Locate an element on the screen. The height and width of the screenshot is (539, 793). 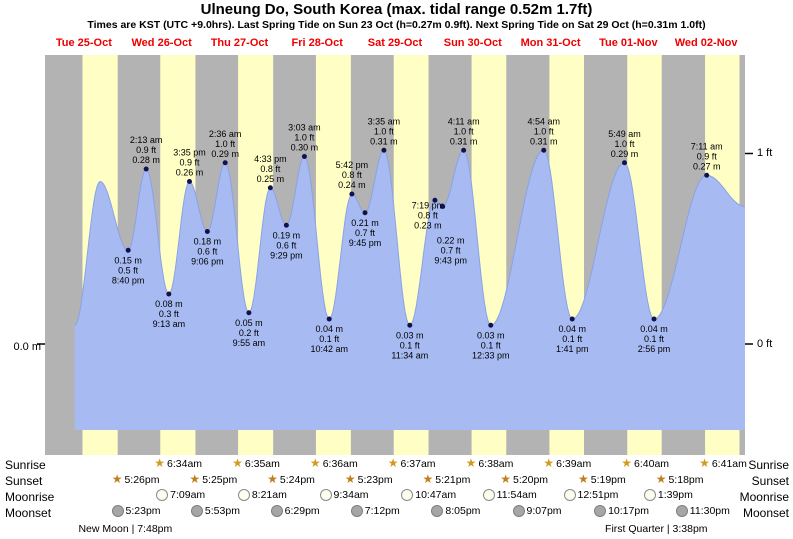
sunset-item: ★ 5:23pm is located at coordinates (369, 479).